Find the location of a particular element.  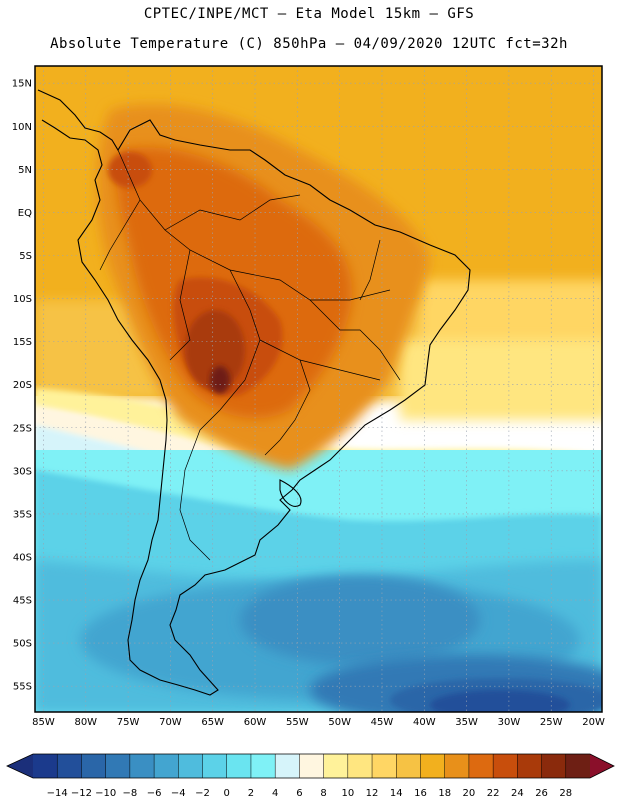

colorbar-label: 6 is located at coordinates (299, 793).